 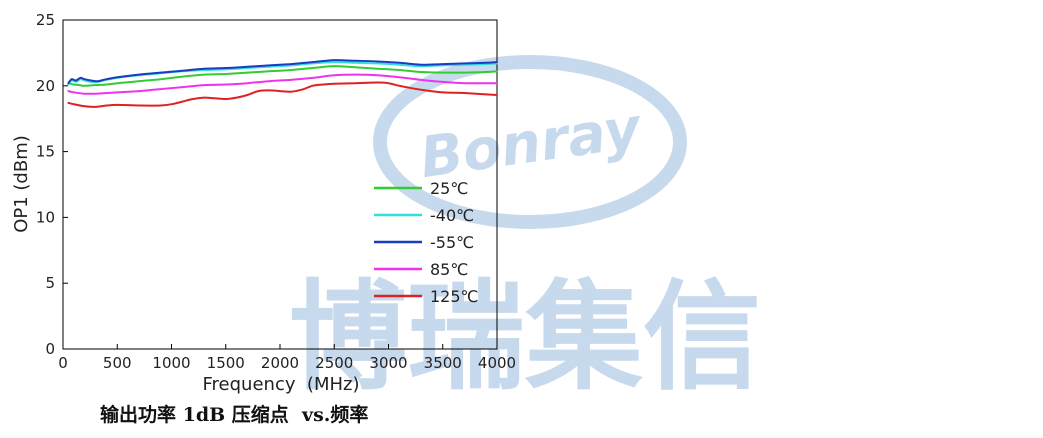 I want to click on legend-label: 125℃, so click(x=454, y=296).